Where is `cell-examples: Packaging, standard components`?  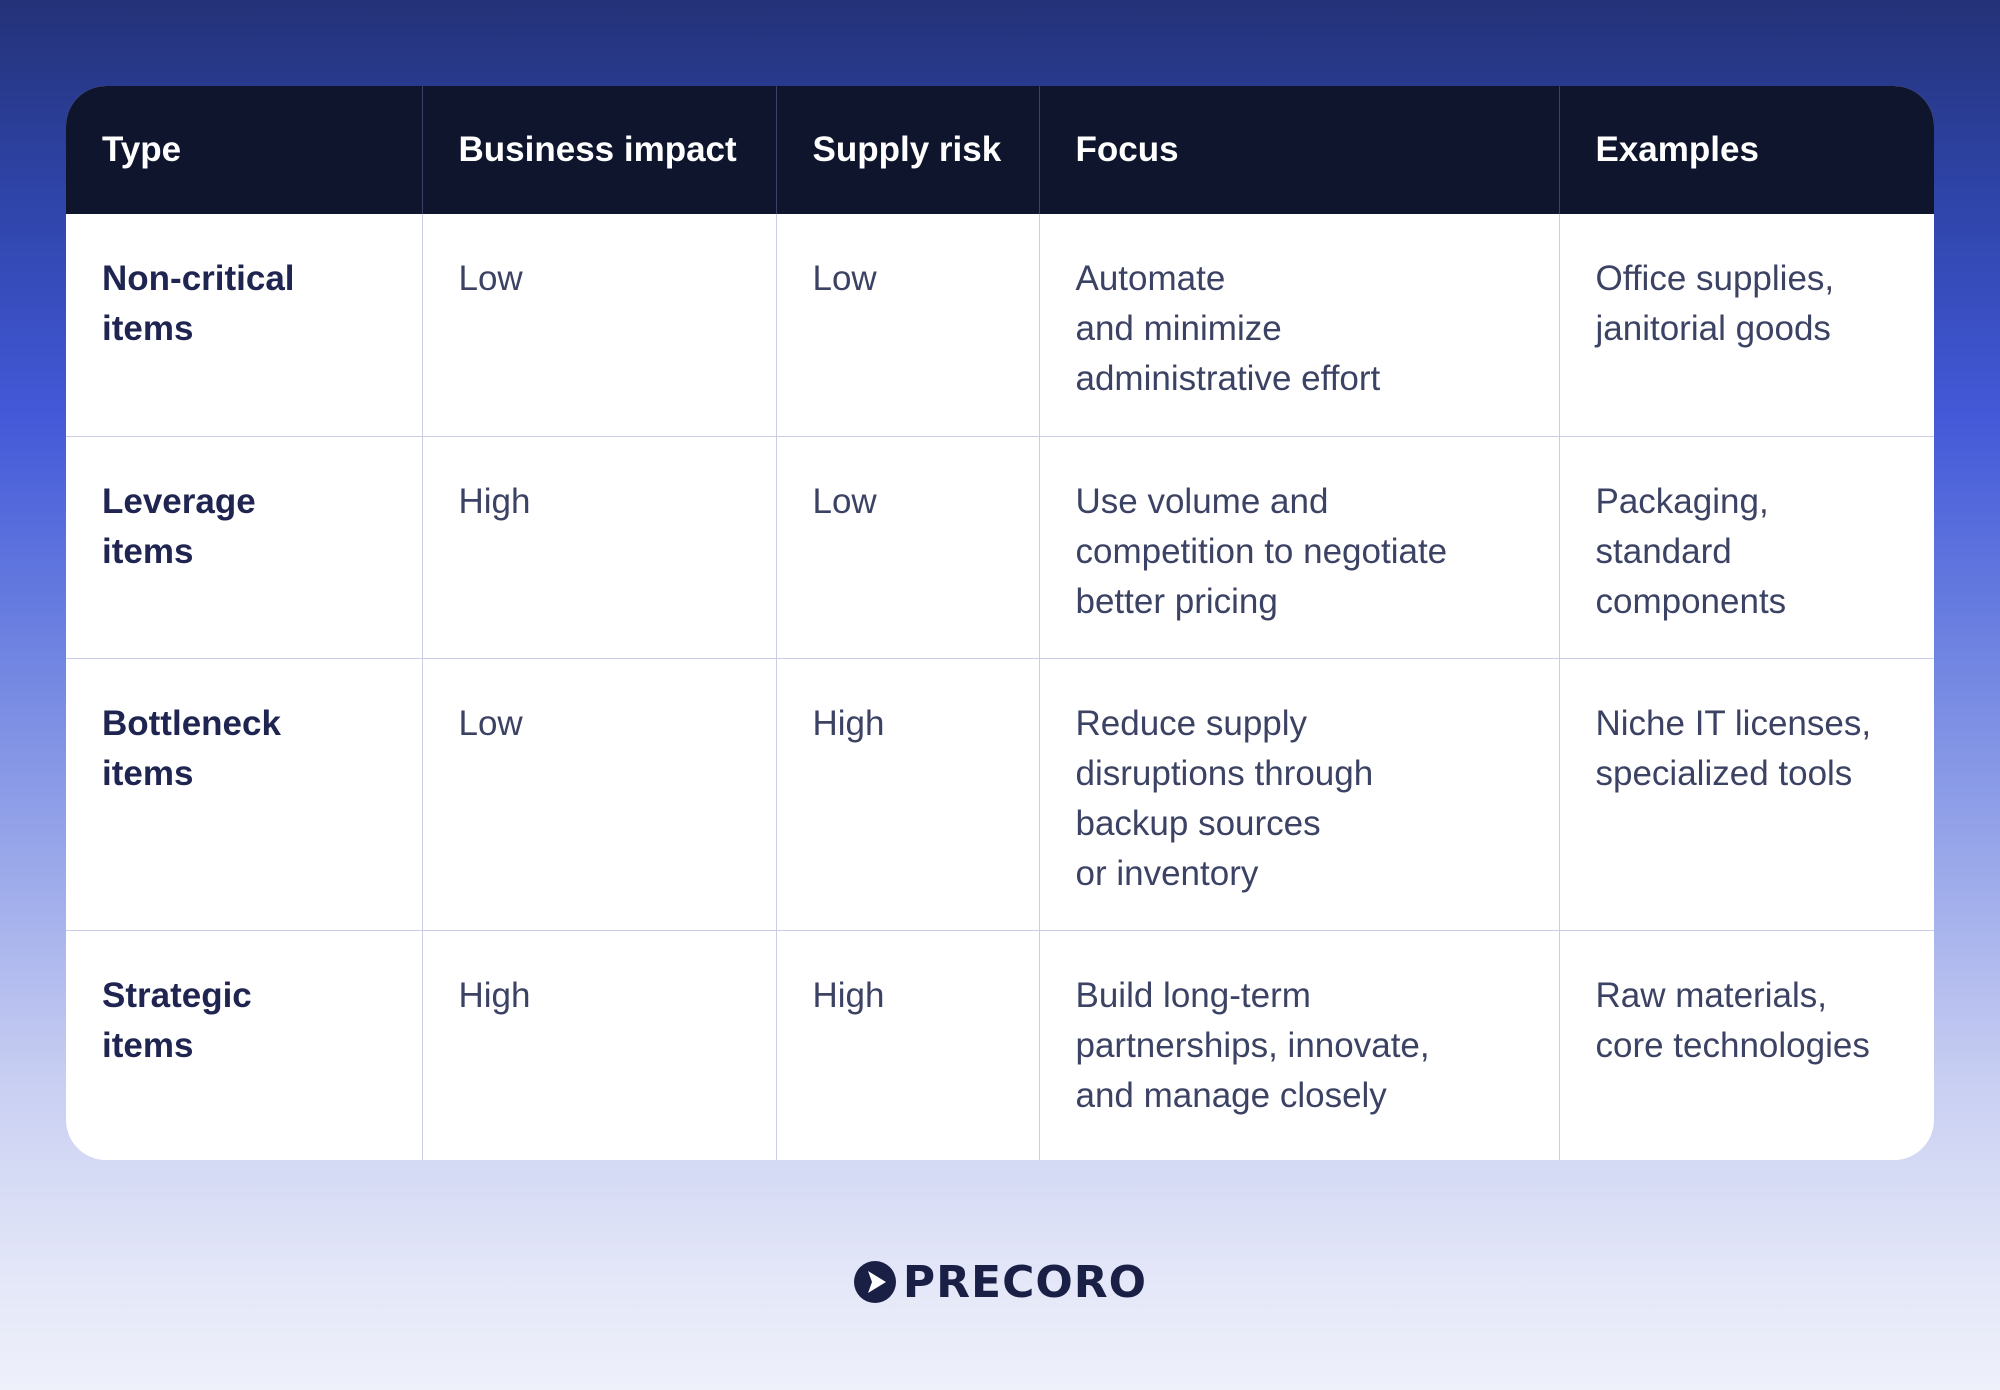 cell-examples: Packaging, standard components is located at coordinates (1746, 546).